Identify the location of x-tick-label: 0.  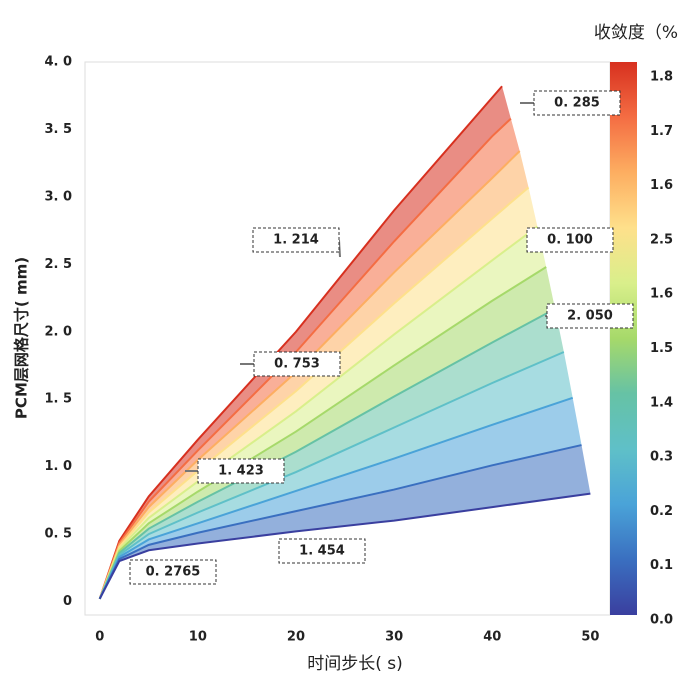
(99, 637).